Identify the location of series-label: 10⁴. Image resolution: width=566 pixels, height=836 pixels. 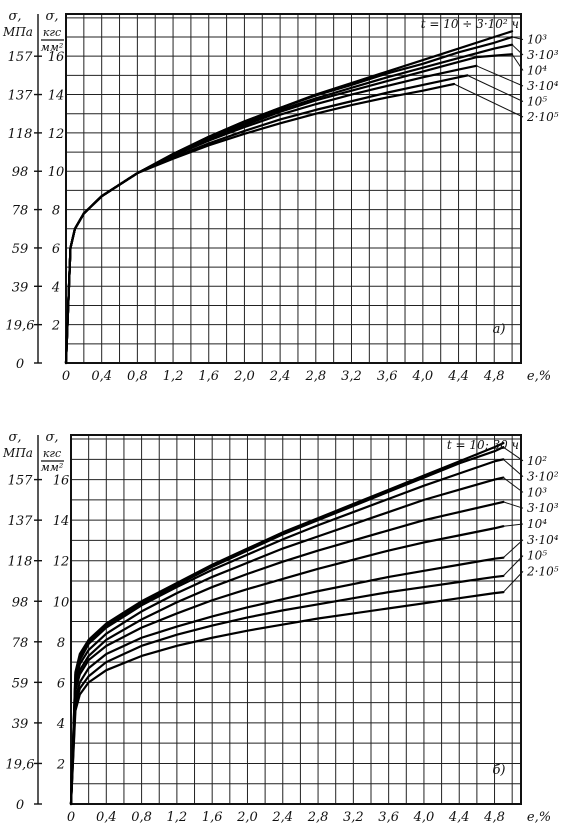
(537, 71).